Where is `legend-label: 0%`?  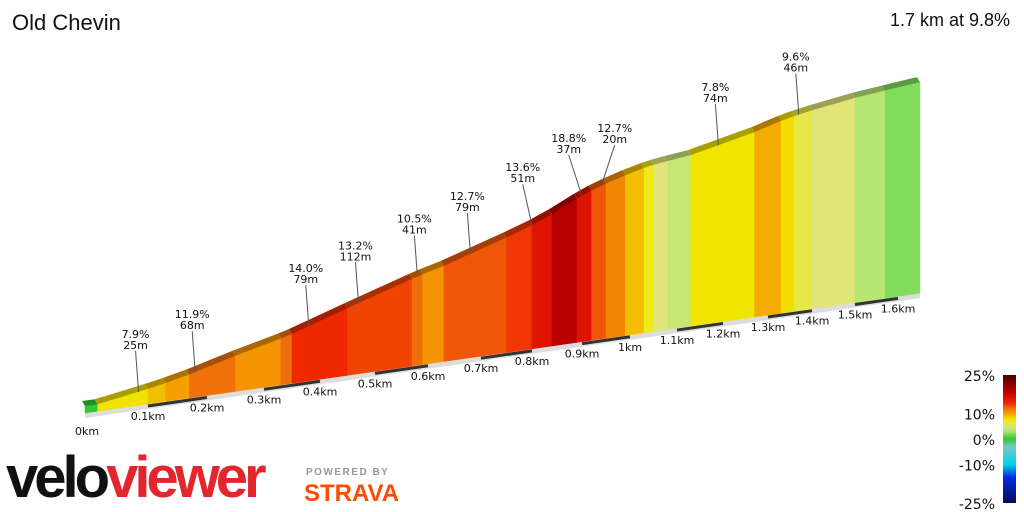
legend-label: 0% is located at coordinates (984, 441).